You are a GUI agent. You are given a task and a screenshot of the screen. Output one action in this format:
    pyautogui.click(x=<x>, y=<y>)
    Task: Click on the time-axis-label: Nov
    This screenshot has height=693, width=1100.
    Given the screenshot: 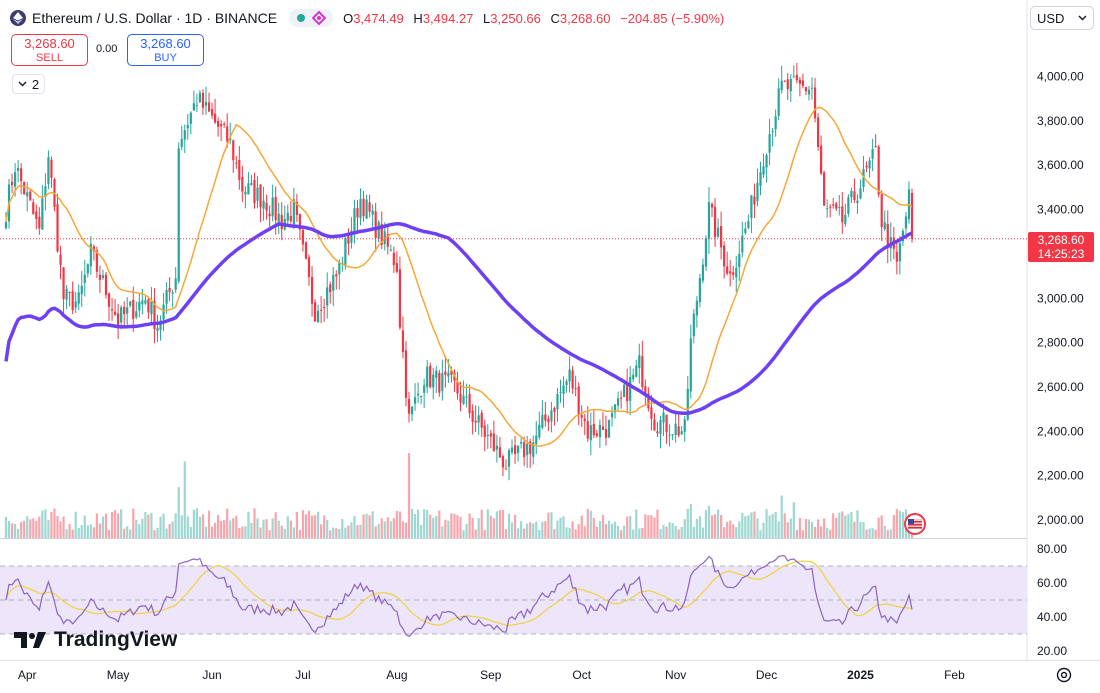 What is the action you would take?
    pyautogui.click(x=675, y=675)
    